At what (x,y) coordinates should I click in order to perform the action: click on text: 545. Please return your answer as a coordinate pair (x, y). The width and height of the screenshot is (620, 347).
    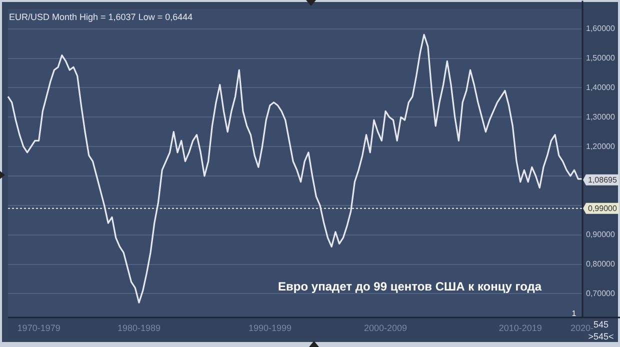
    Looking at the image, I should click on (601, 324).